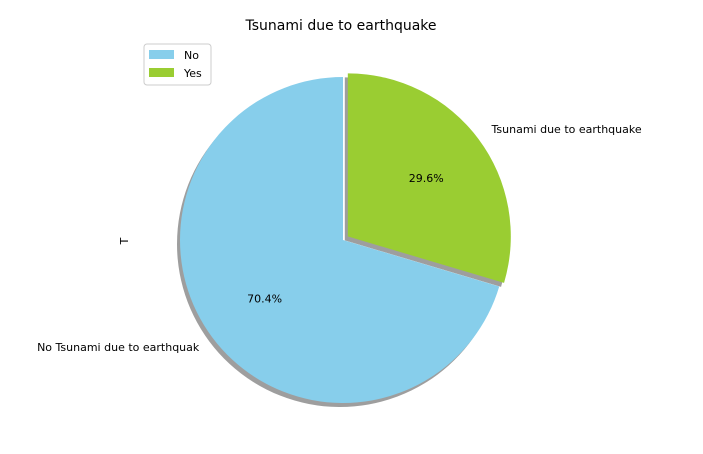 Image resolution: width=703 pixels, height=454 pixels. What do you see at coordinates (264, 298) in the screenshot?
I see `pie-pct-label-no: 70.4%` at bounding box center [264, 298].